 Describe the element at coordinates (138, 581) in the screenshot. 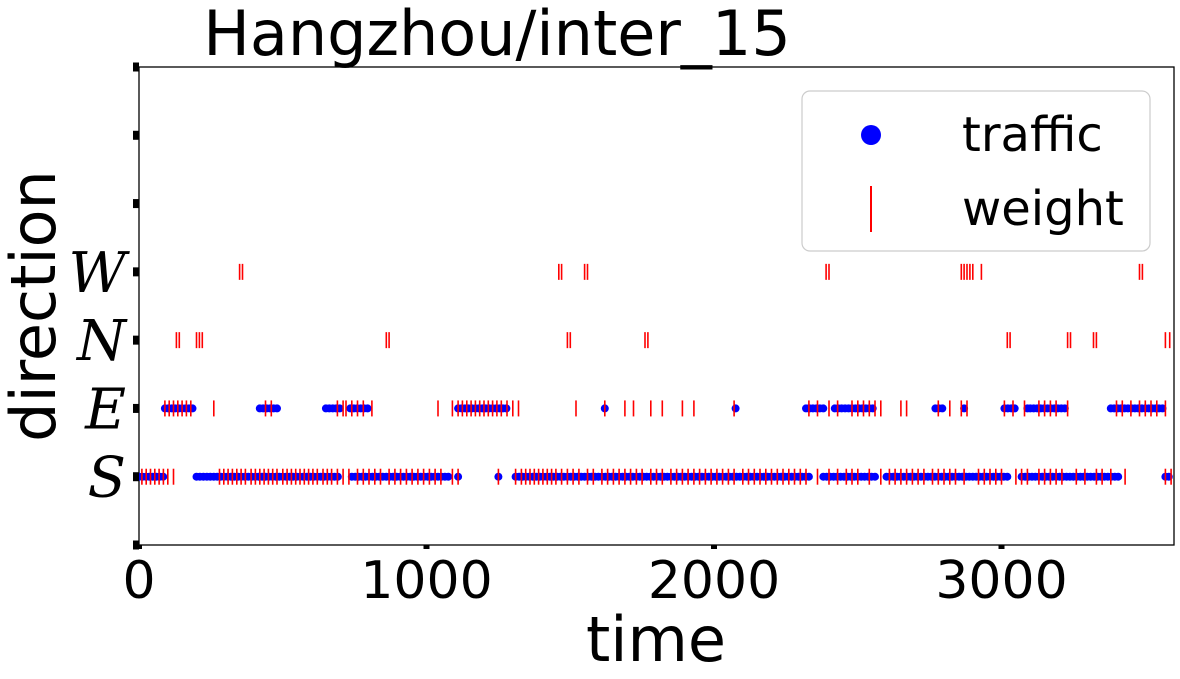

I see `x-tick-label: 0` at that location.